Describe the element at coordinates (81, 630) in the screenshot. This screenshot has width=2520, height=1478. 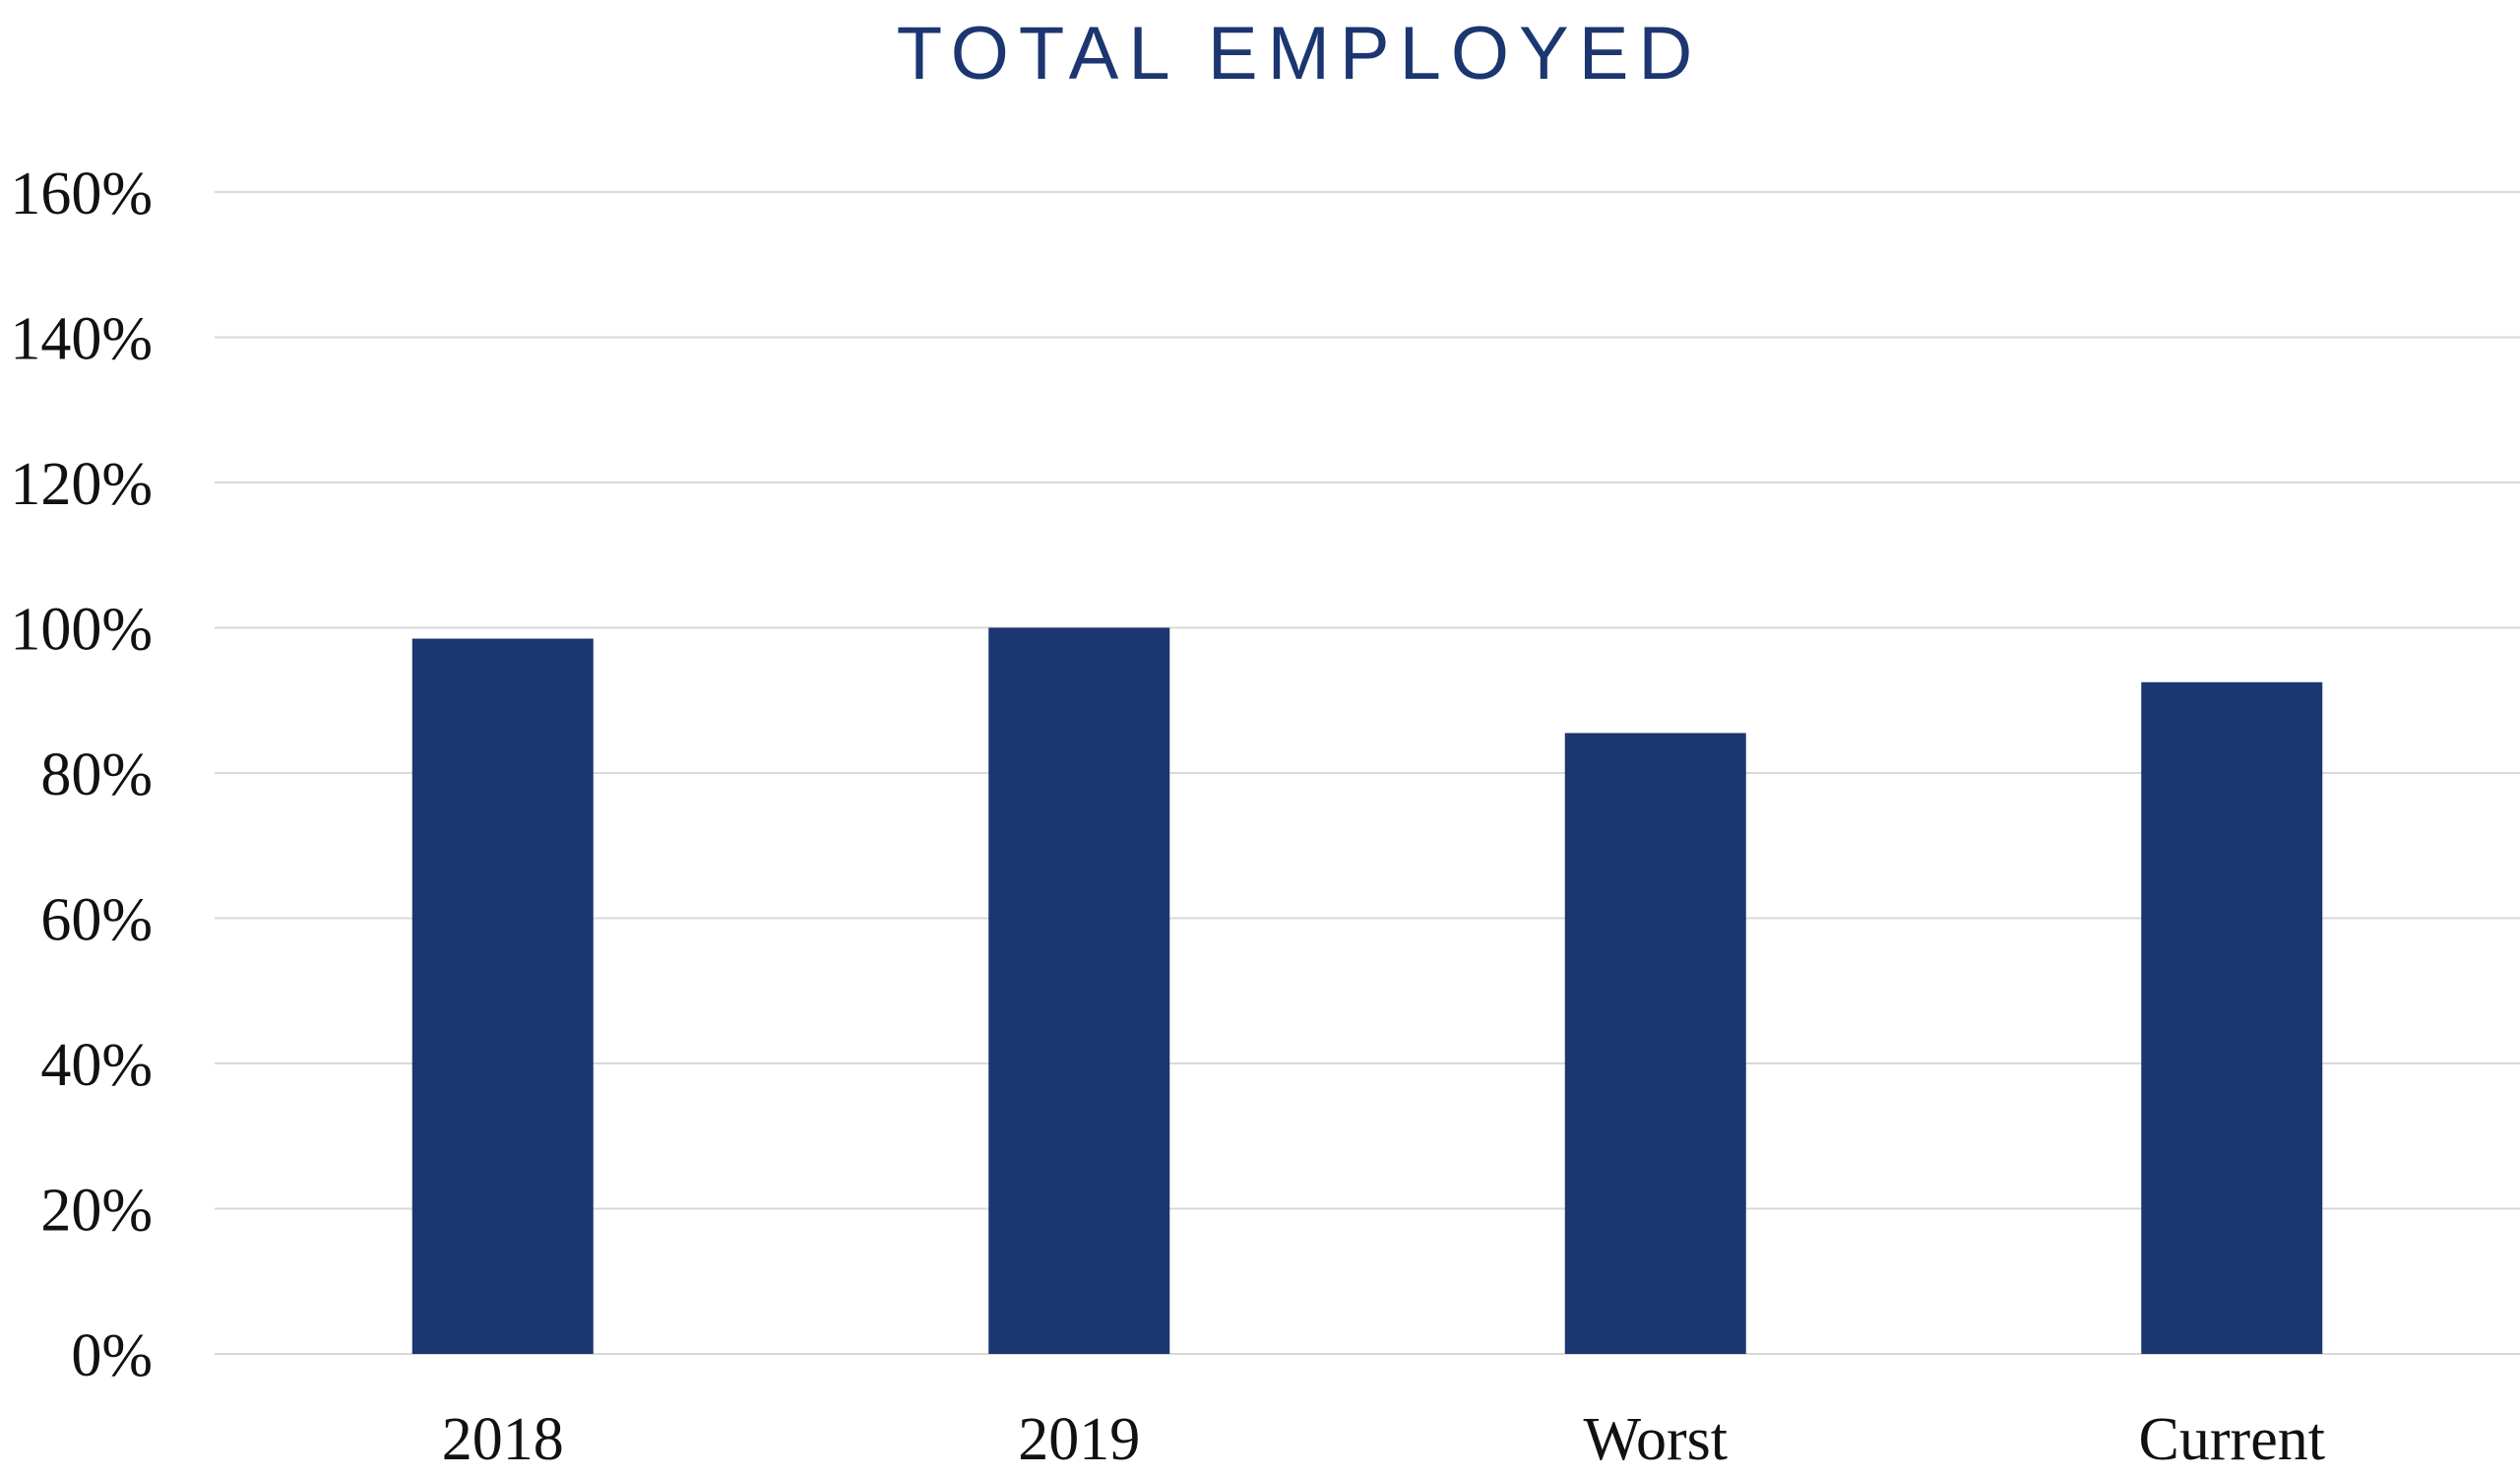
I see `y-tick-label: 100%` at that location.